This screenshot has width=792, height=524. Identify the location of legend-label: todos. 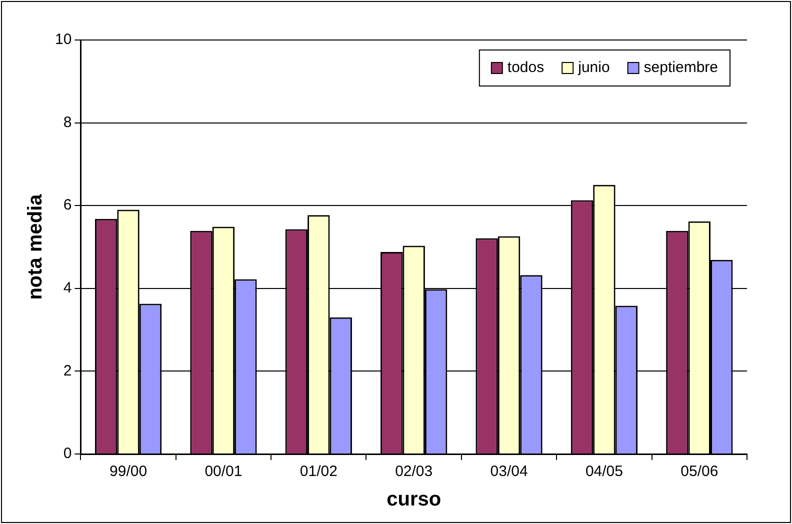
(525, 67).